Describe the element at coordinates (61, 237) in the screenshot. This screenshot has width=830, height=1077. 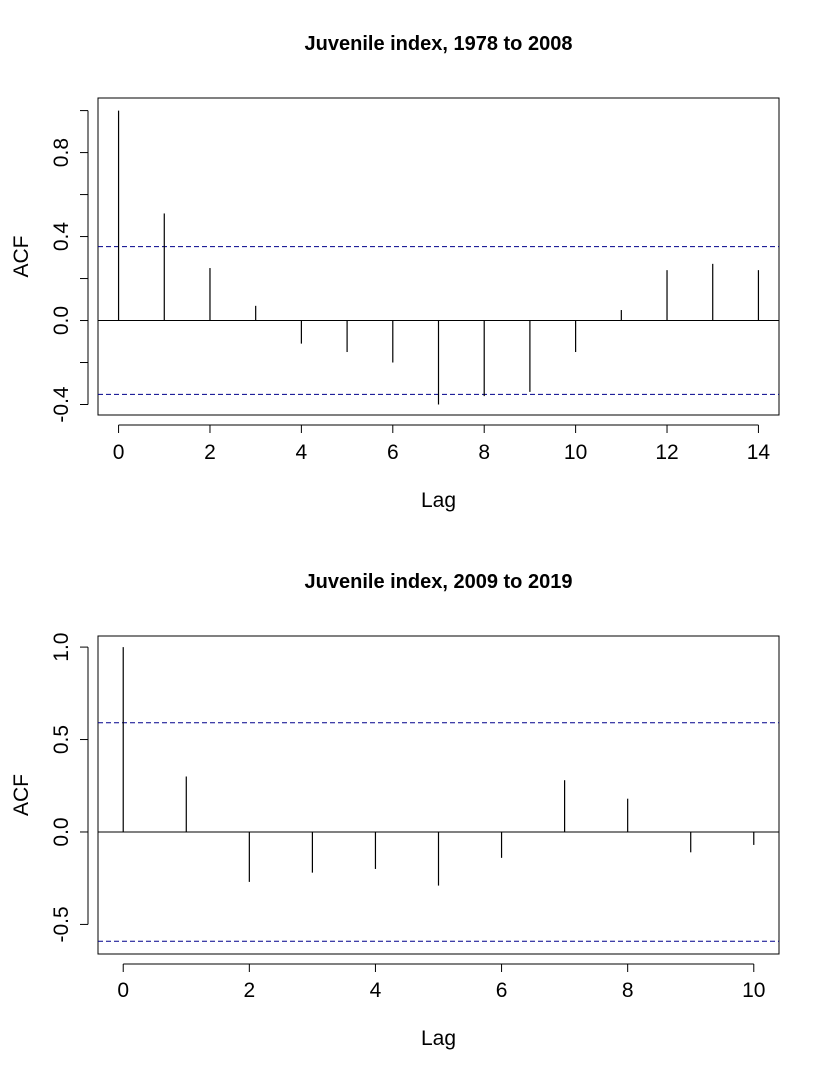
I see `y-tick-label: 0.4` at that location.